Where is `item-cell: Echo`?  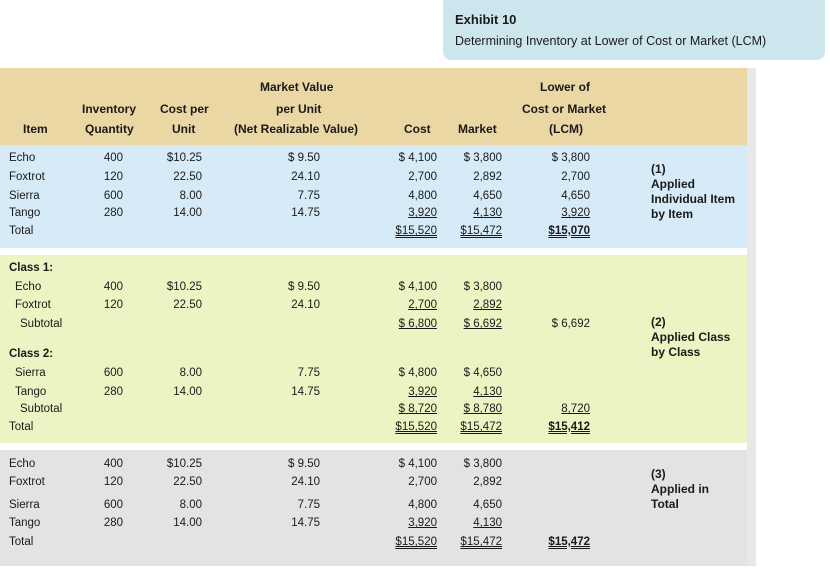
item-cell: Echo is located at coordinates (22, 464).